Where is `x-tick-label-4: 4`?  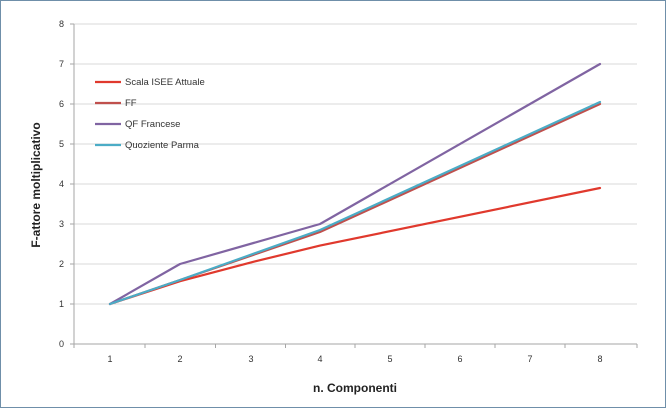
x-tick-label-4: 4 is located at coordinates (319, 359).